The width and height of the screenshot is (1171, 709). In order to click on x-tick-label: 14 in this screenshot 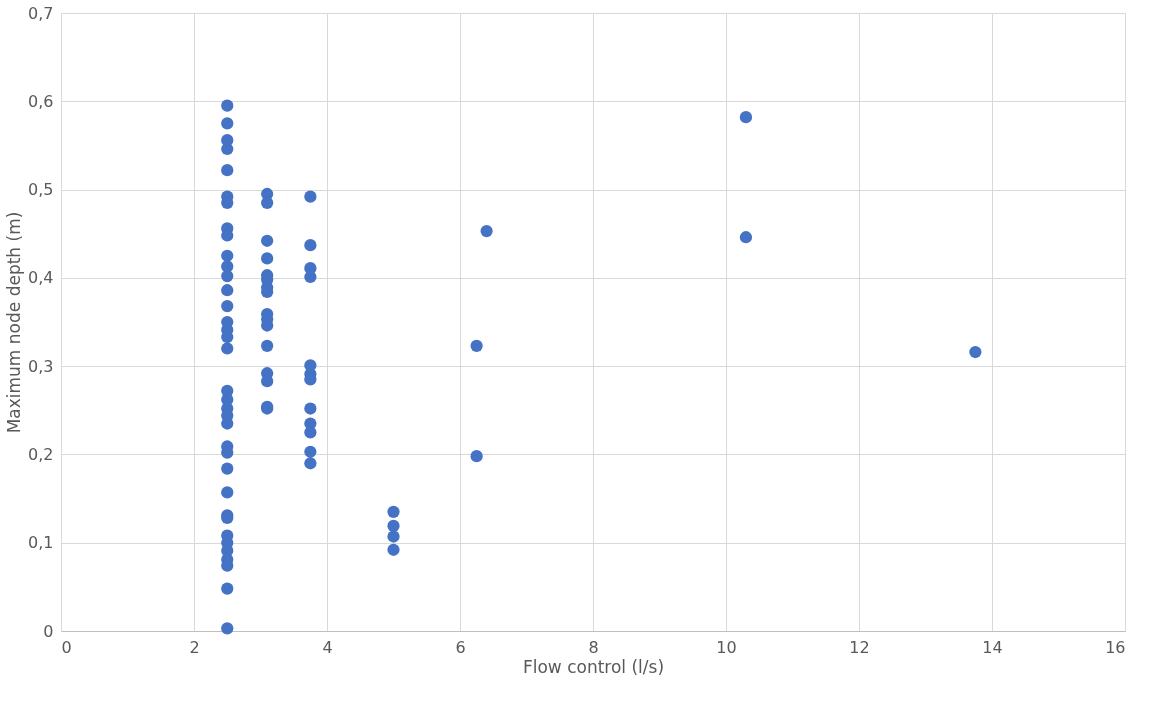, I will do `click(992, 647)`.